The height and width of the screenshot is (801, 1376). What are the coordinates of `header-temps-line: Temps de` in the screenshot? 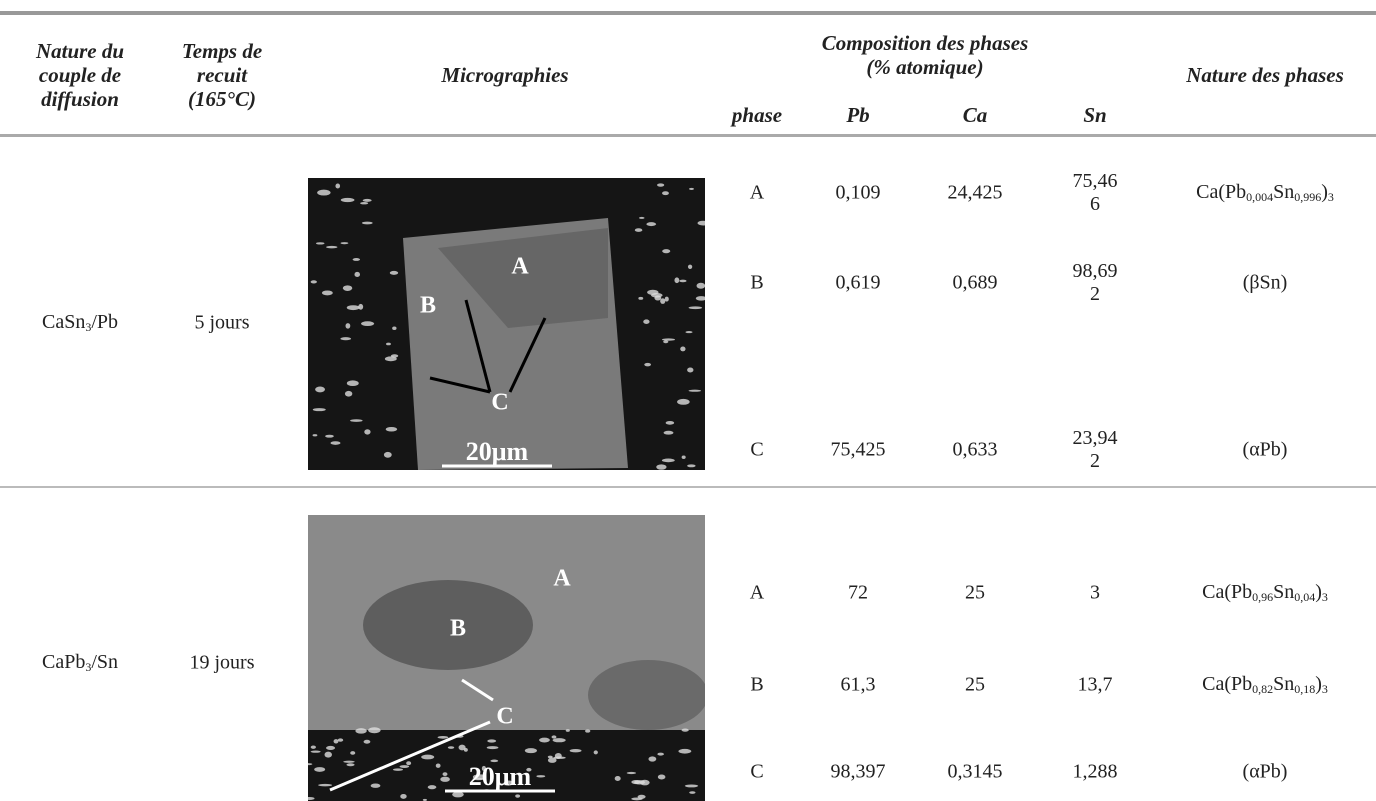 It's located at (222, 50).